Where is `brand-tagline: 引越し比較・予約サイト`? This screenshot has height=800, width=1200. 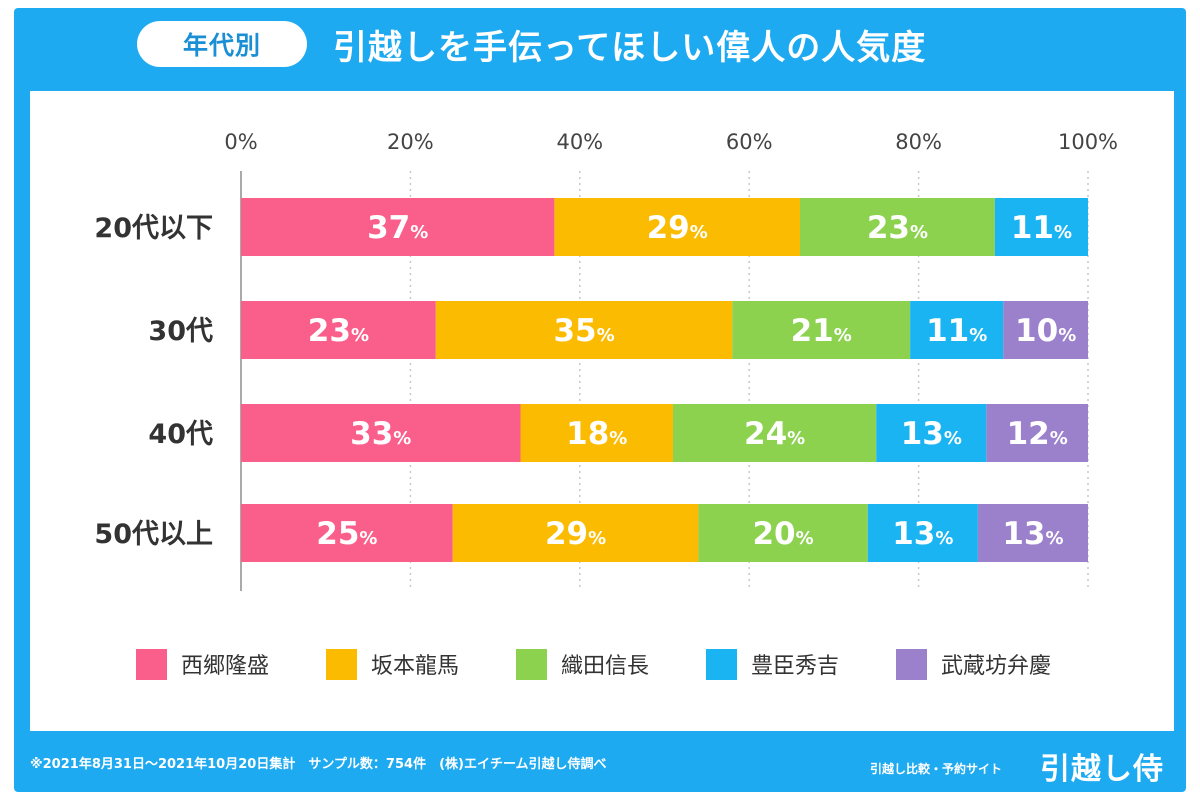
brand-tagline: 引越し比較・予約サイト is located at coordinates (936, 768).